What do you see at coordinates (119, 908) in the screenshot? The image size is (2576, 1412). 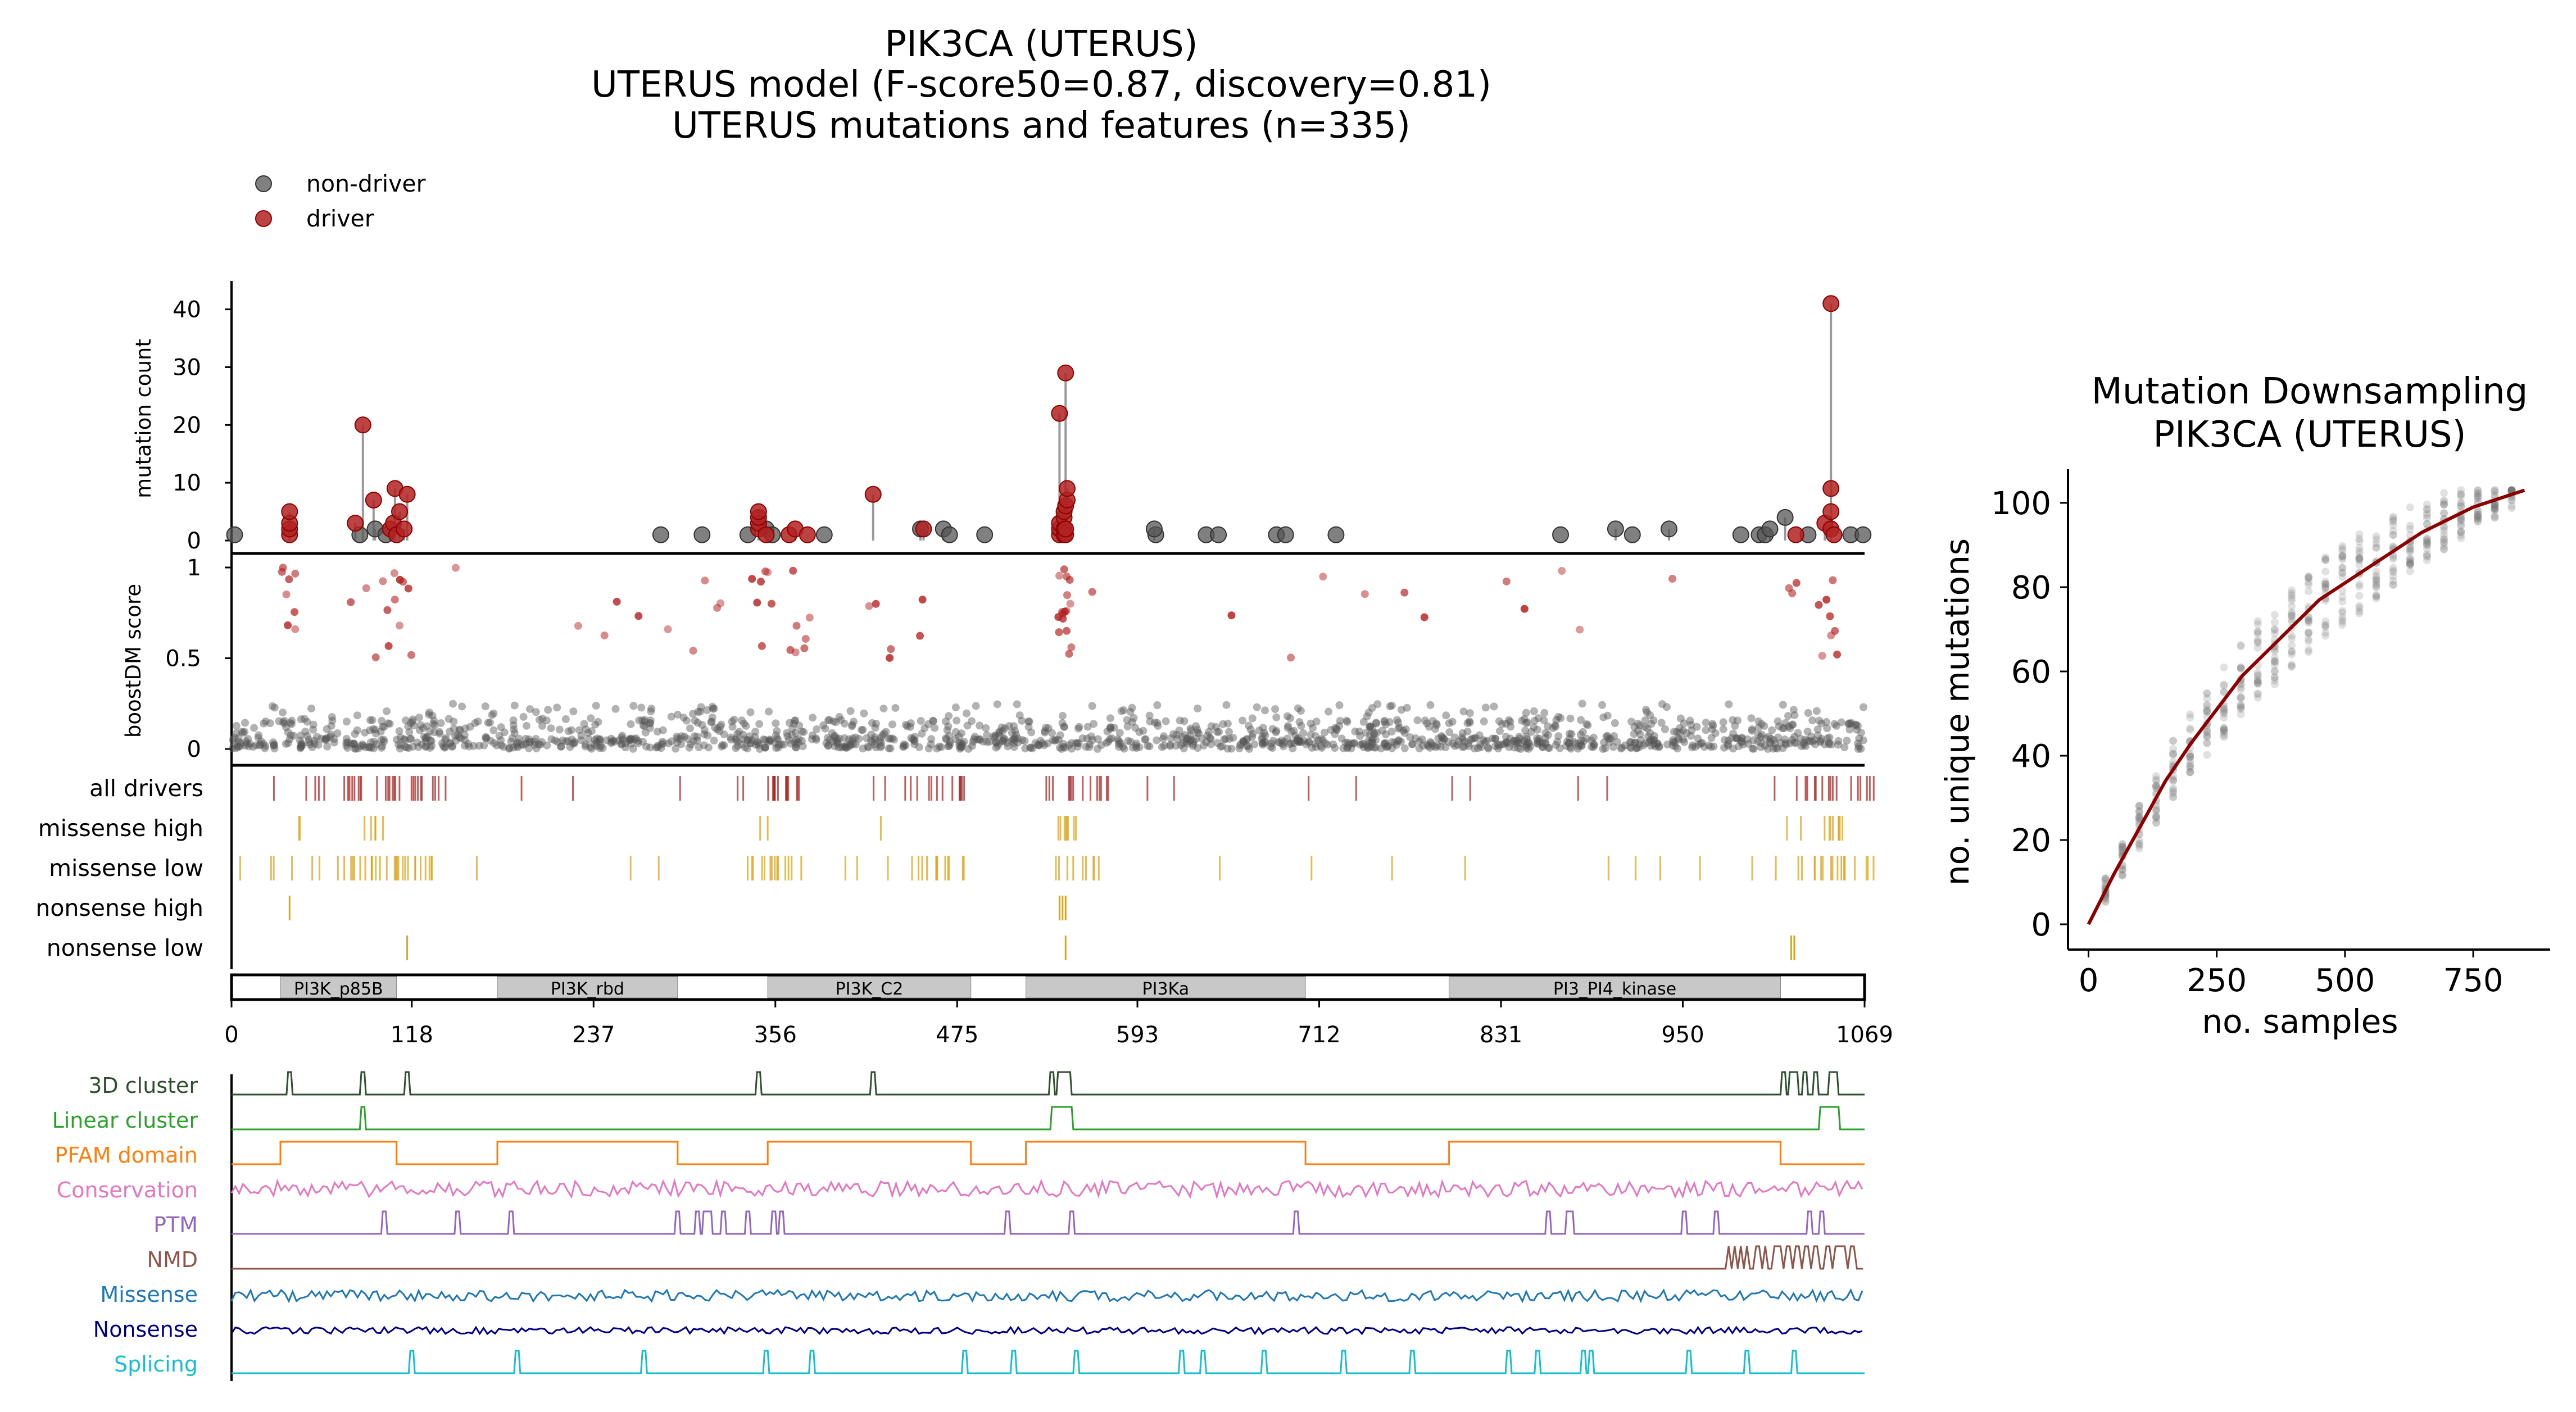 I see `track-label: nonsense high` at bounding box center [119, 908].